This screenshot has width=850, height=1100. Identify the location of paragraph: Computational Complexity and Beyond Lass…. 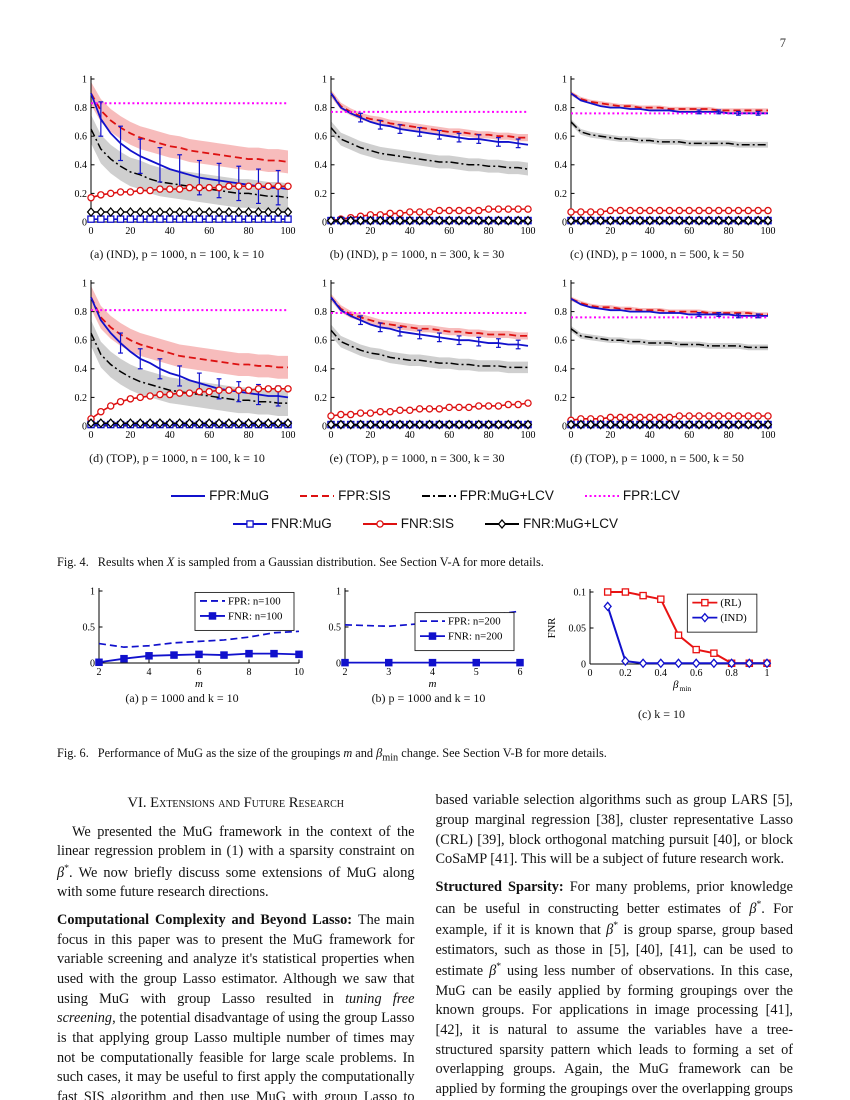
(236, 1005).